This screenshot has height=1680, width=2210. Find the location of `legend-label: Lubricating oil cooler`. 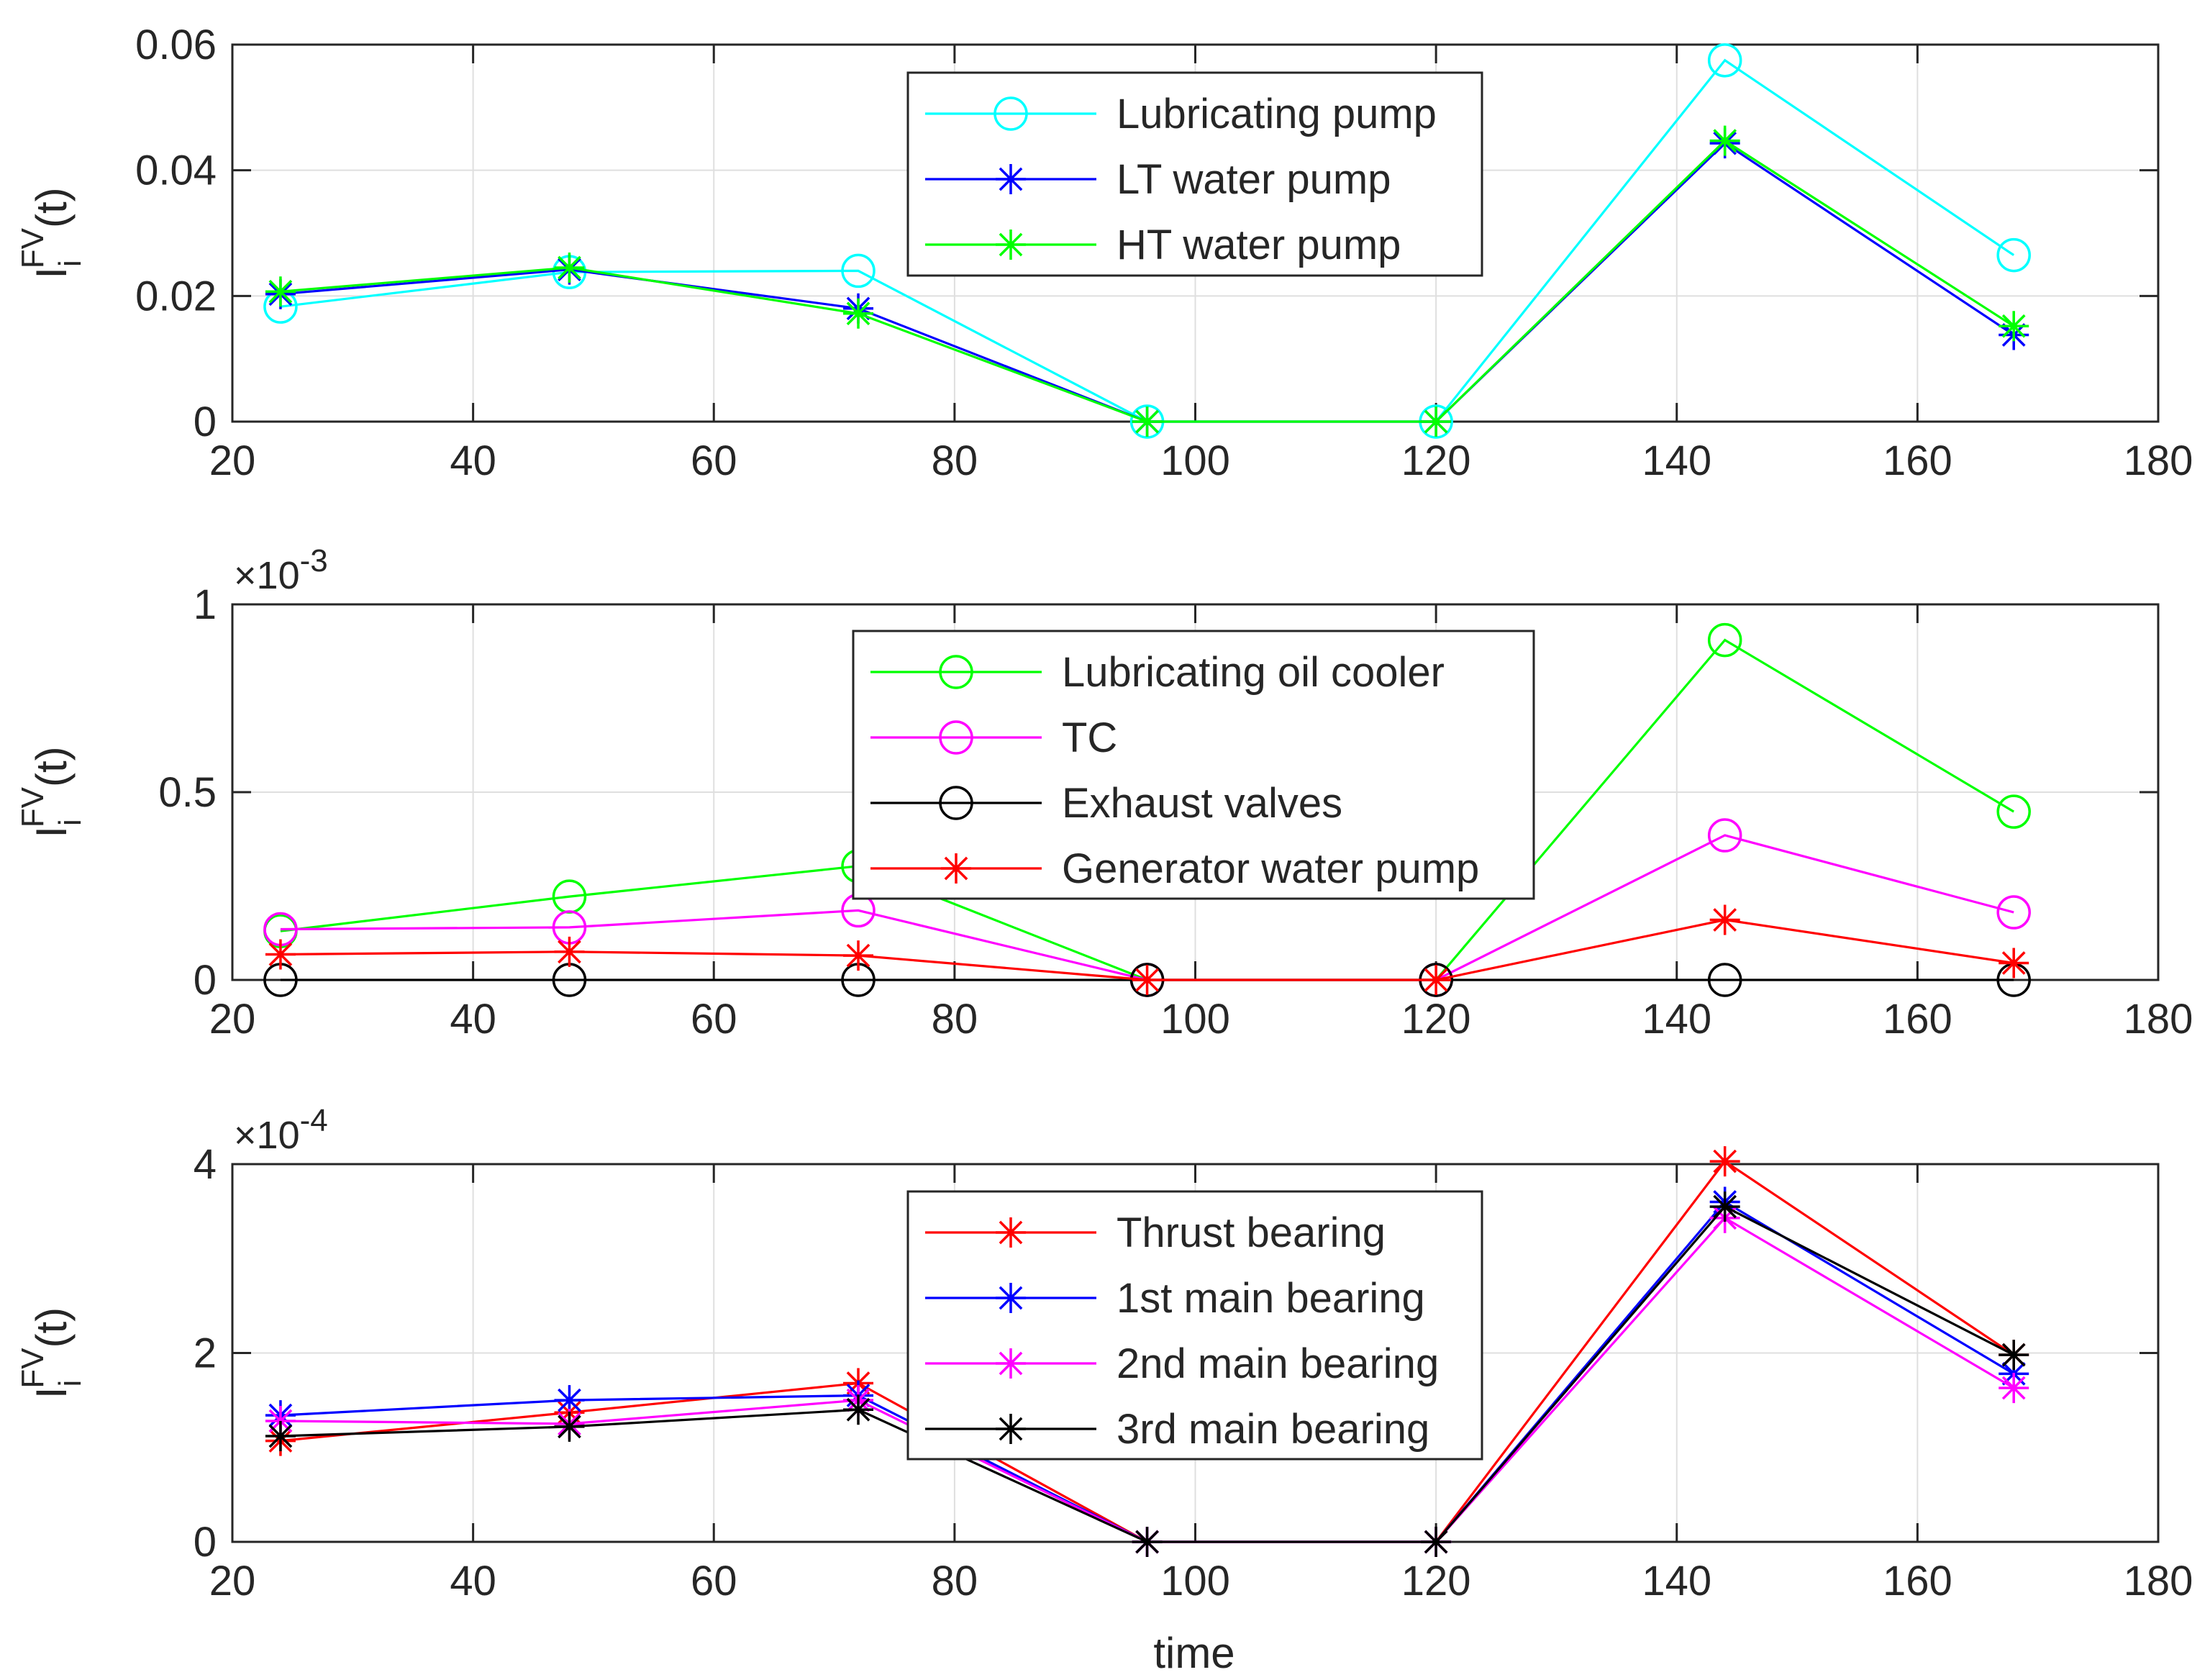

legend-label: Lubricating oil cooler is located at coordinates (1253, 672).